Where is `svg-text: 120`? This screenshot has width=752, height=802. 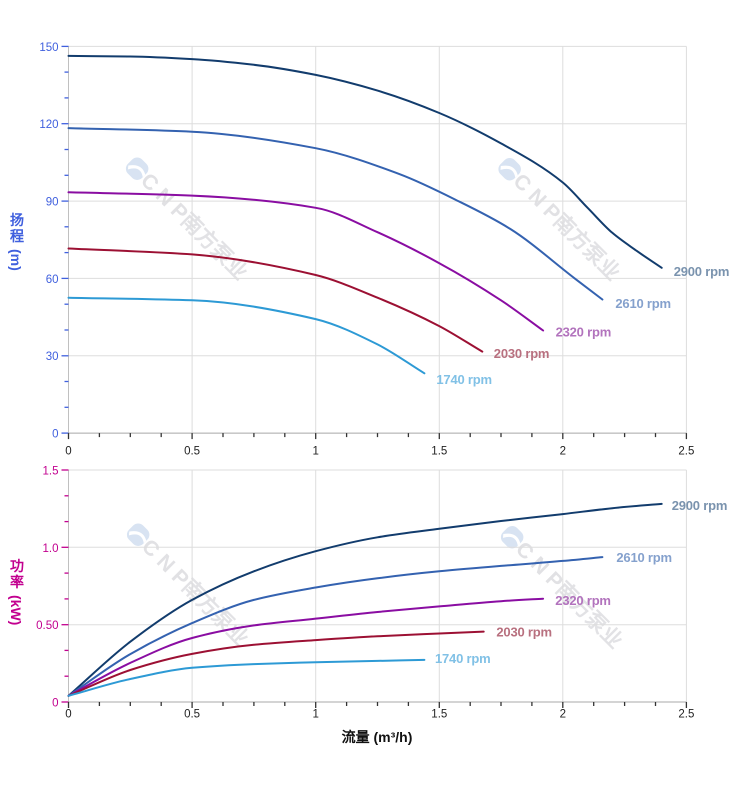
svg-text: 120 is located at coordinates (48, 125).